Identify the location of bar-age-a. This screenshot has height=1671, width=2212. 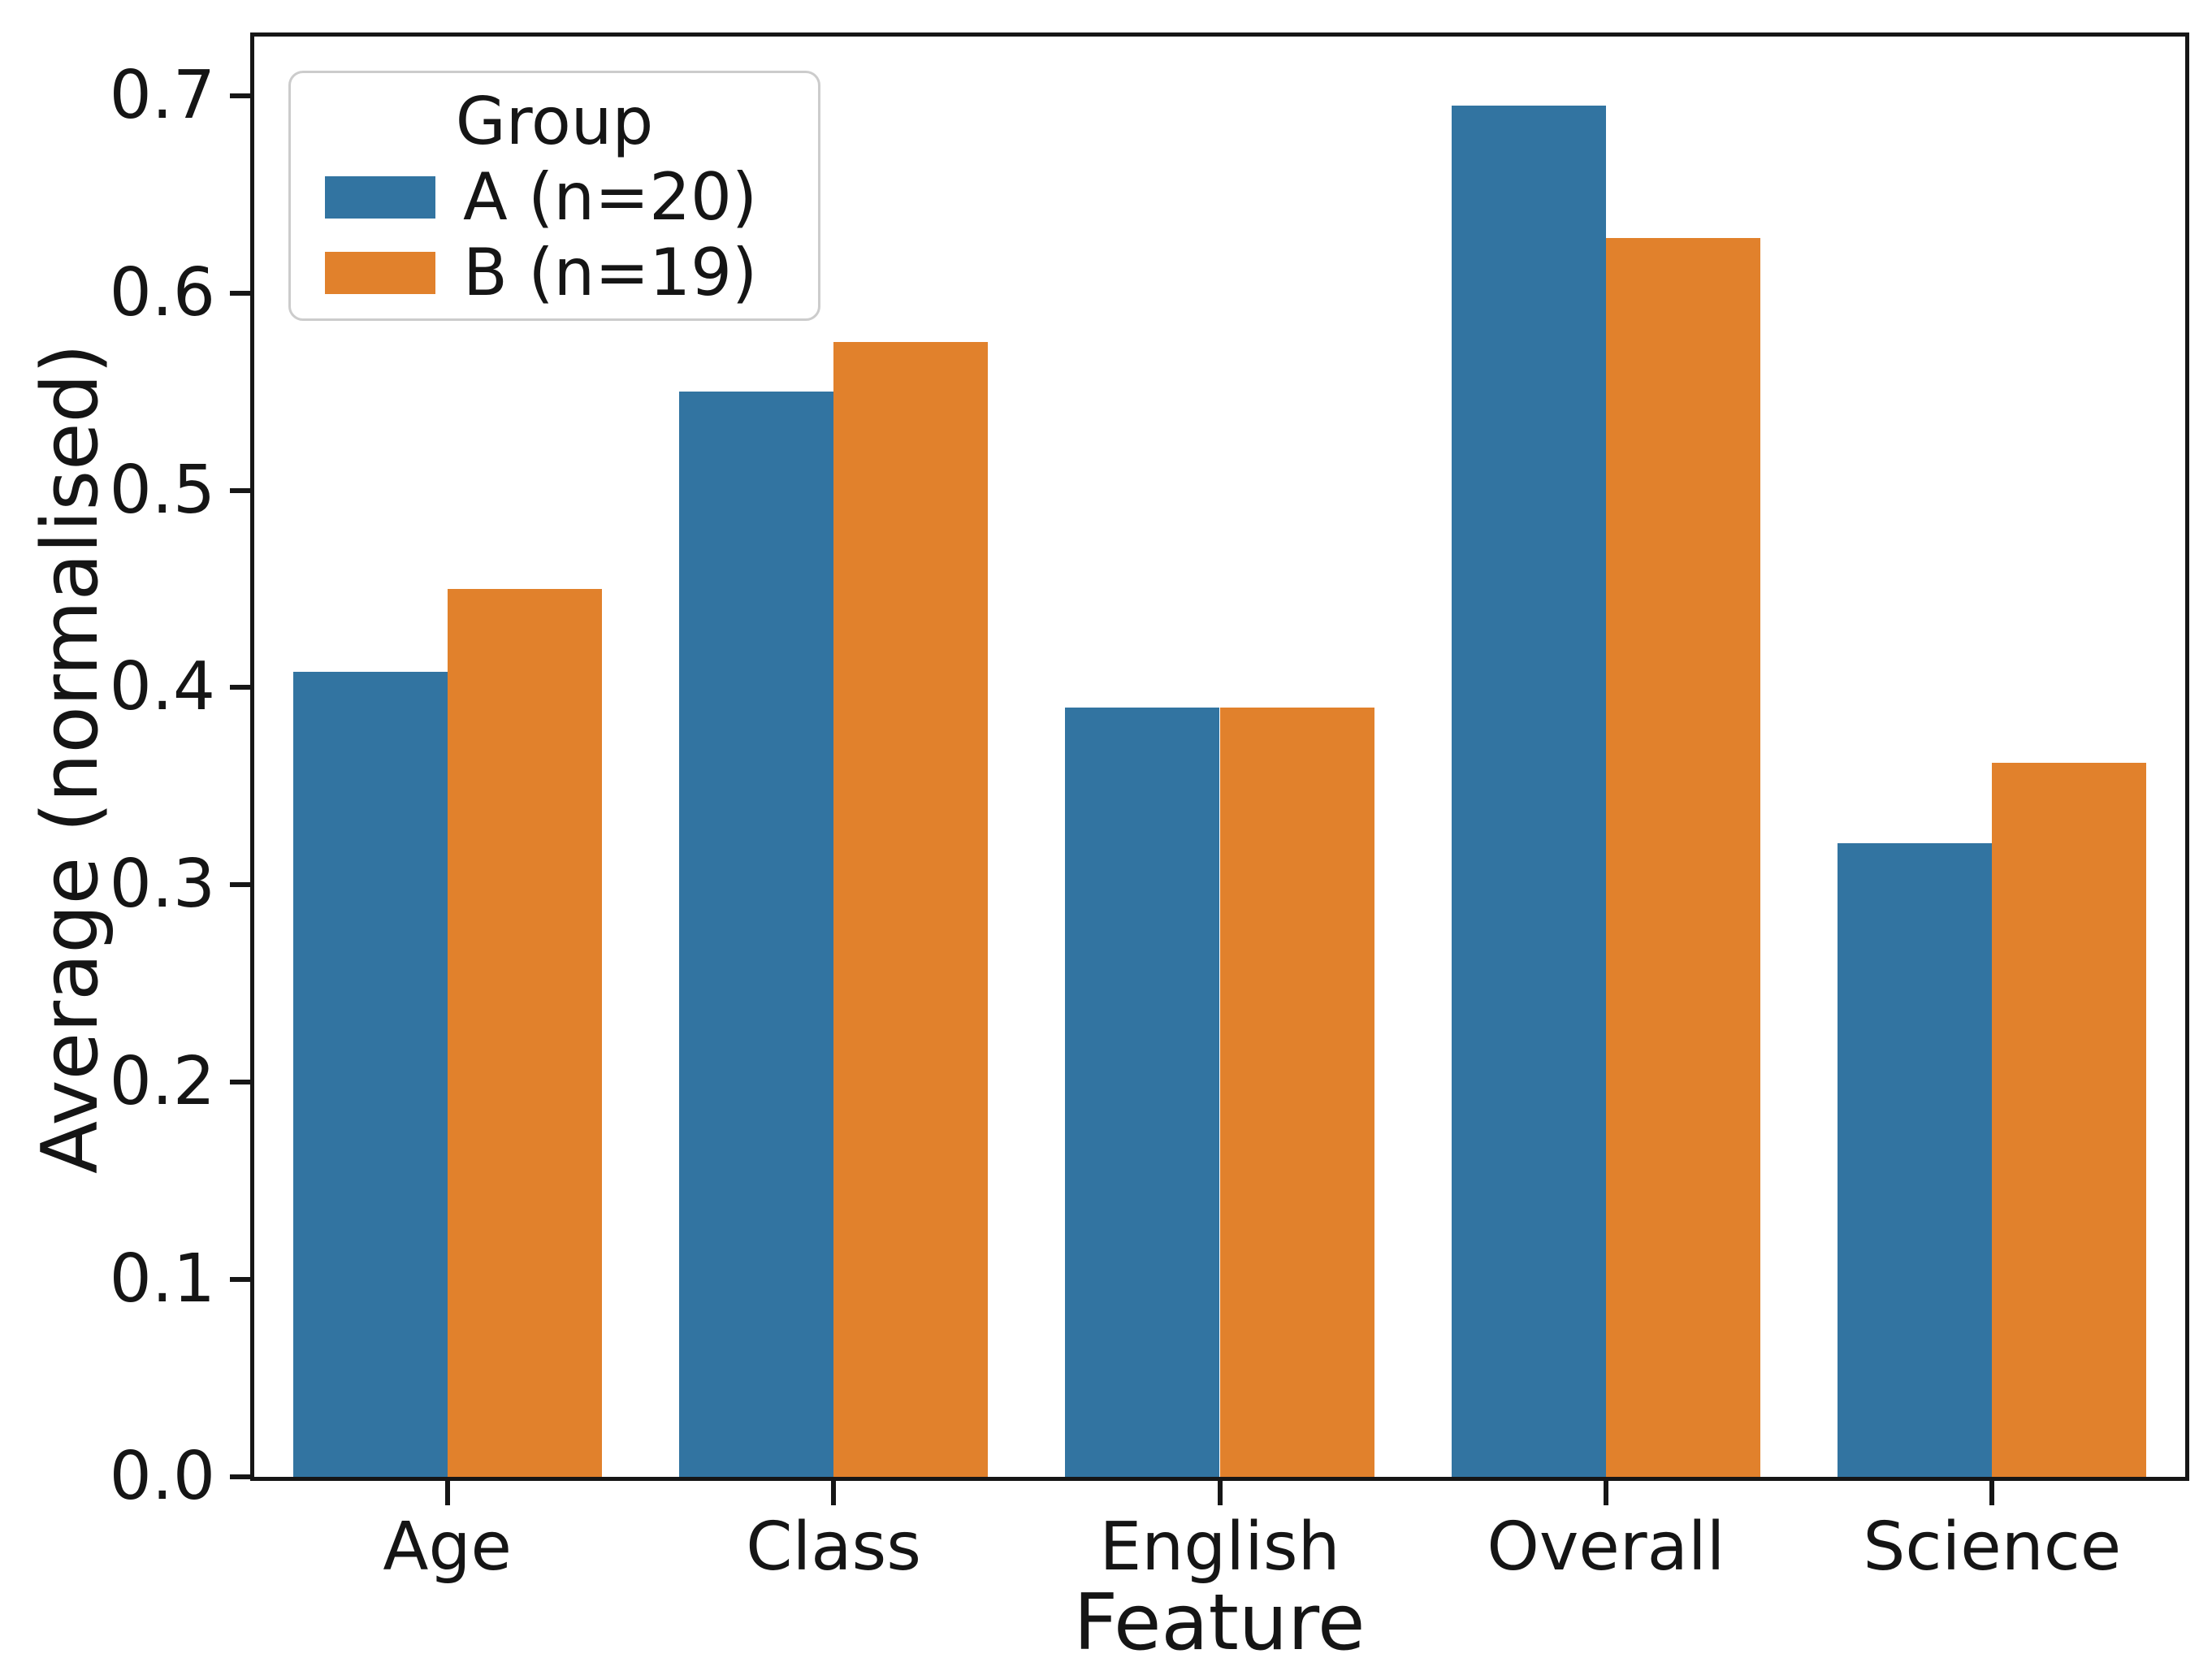
(370, 1074).